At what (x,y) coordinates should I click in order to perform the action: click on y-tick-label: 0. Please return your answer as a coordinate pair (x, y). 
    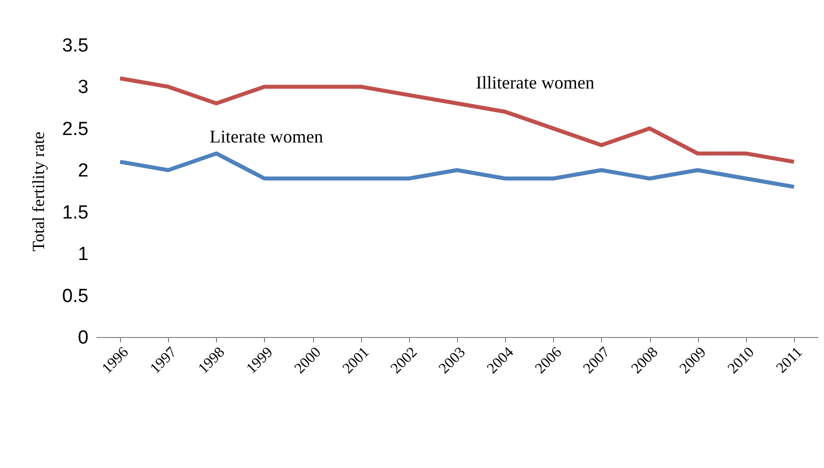
    Looking at the image, I should click on (83, 338).